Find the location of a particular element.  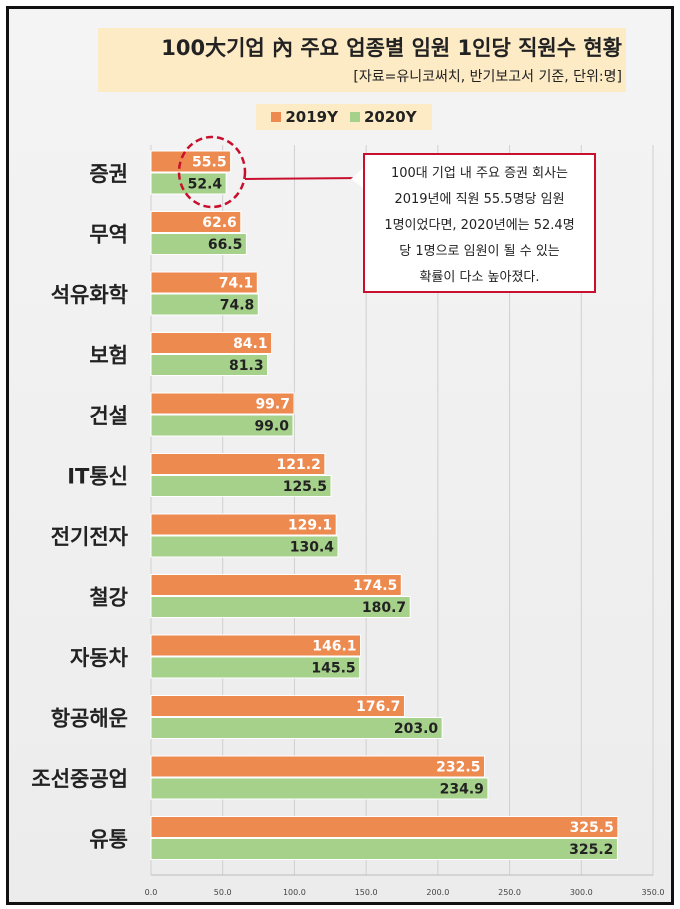

callout-line-1: 100대 기업 내 주요 증권 회사는 is located at coordinates (479, 173).